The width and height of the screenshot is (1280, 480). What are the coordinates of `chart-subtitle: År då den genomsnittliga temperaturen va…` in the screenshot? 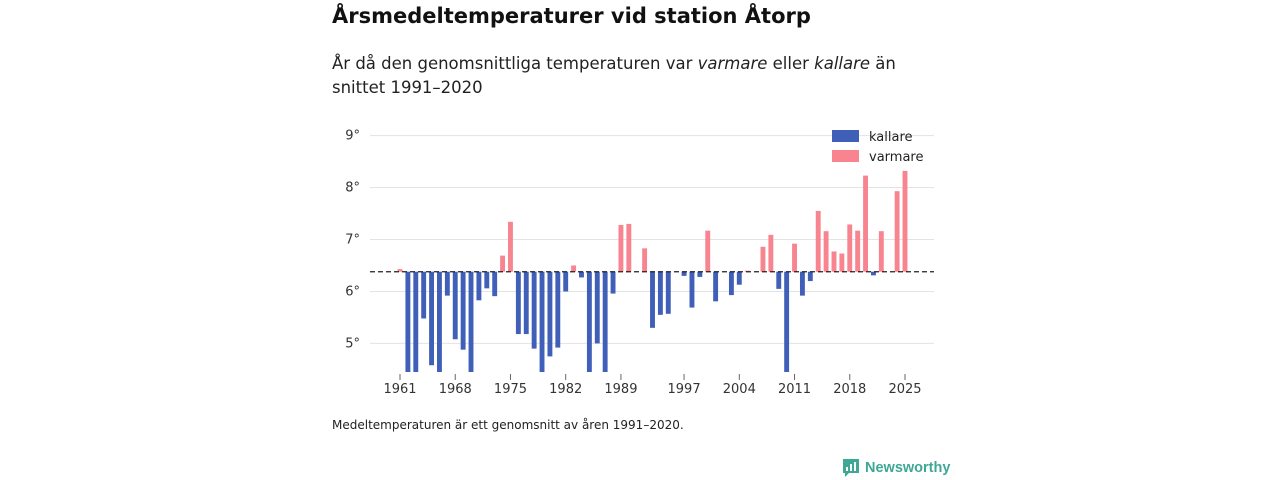 It's located at (632, 76).